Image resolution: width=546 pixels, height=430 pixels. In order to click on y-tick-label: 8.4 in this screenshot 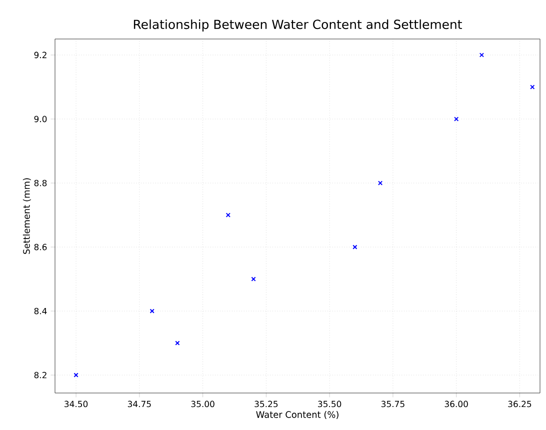, I will do `click(40, 311)`.